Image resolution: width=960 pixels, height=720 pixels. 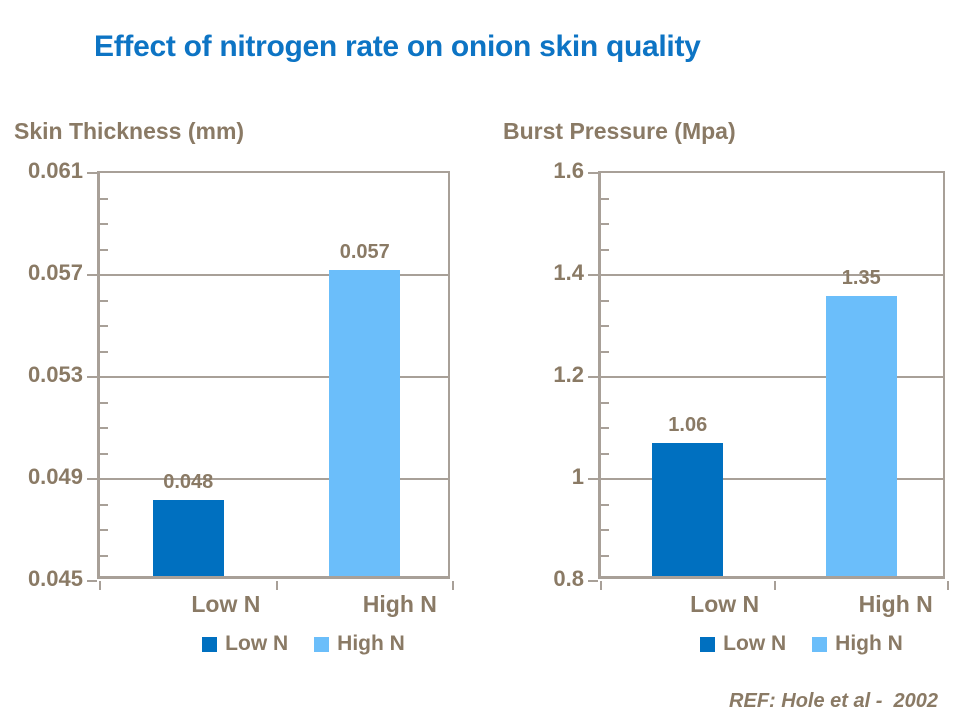 What do you see at coordinates (833, 701) in the screenshot?
I see `reference-text: REF: Hole et al - 2002` at bounding box center [833, 701].